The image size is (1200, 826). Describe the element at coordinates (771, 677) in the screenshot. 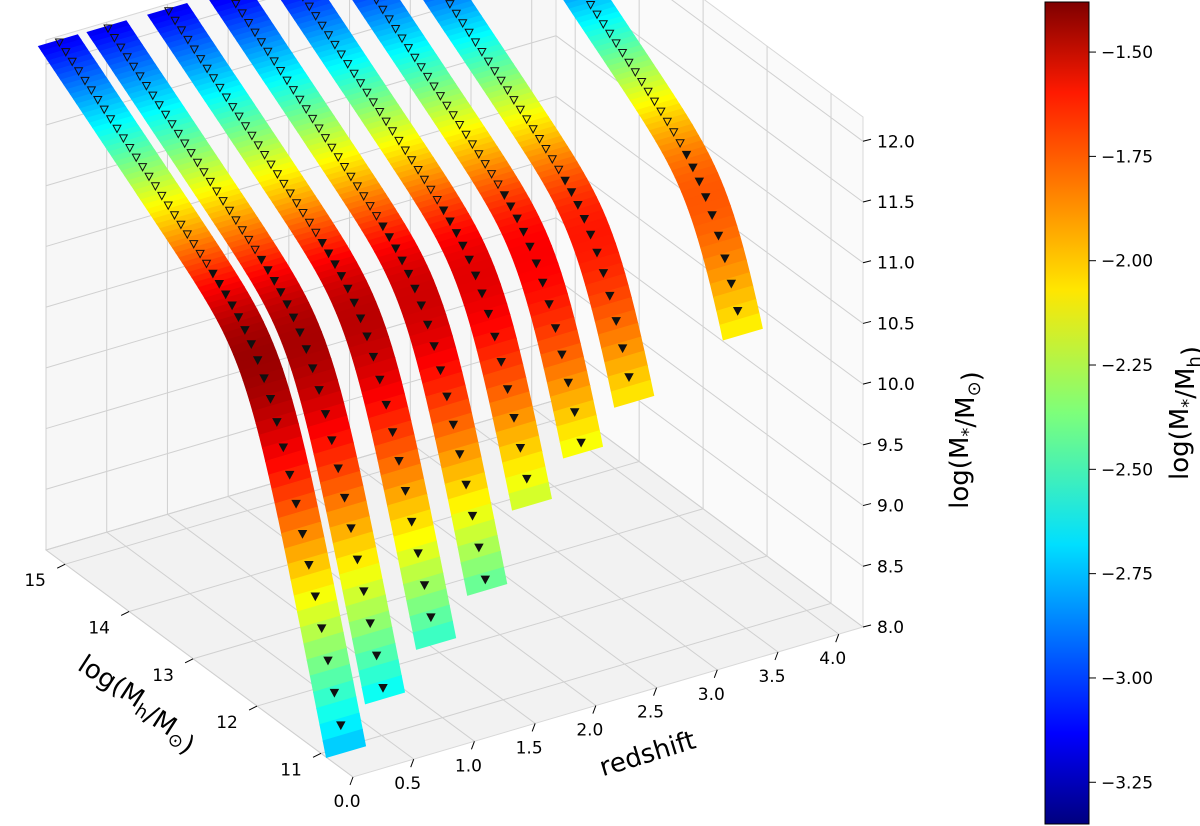

I see `y-tick-label: 3.5` at that location.